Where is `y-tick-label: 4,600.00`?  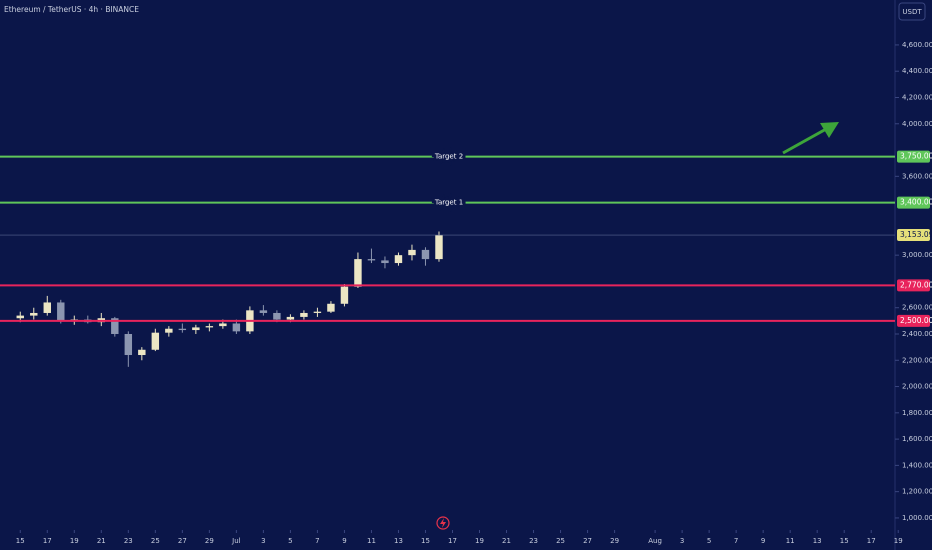 y-tick-label: 4,600.00 is located at coordinates (917, 45).